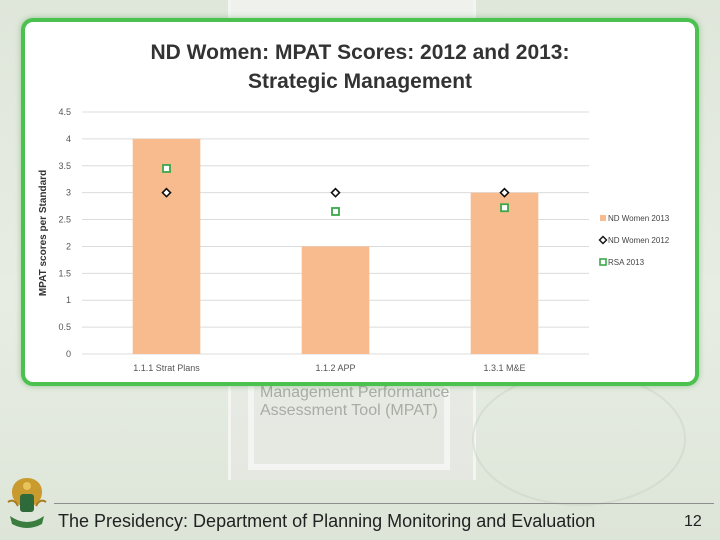 This screenshot has width=720, height=540. I want to click on y-tick-label: 0.5, so click(64, 327).